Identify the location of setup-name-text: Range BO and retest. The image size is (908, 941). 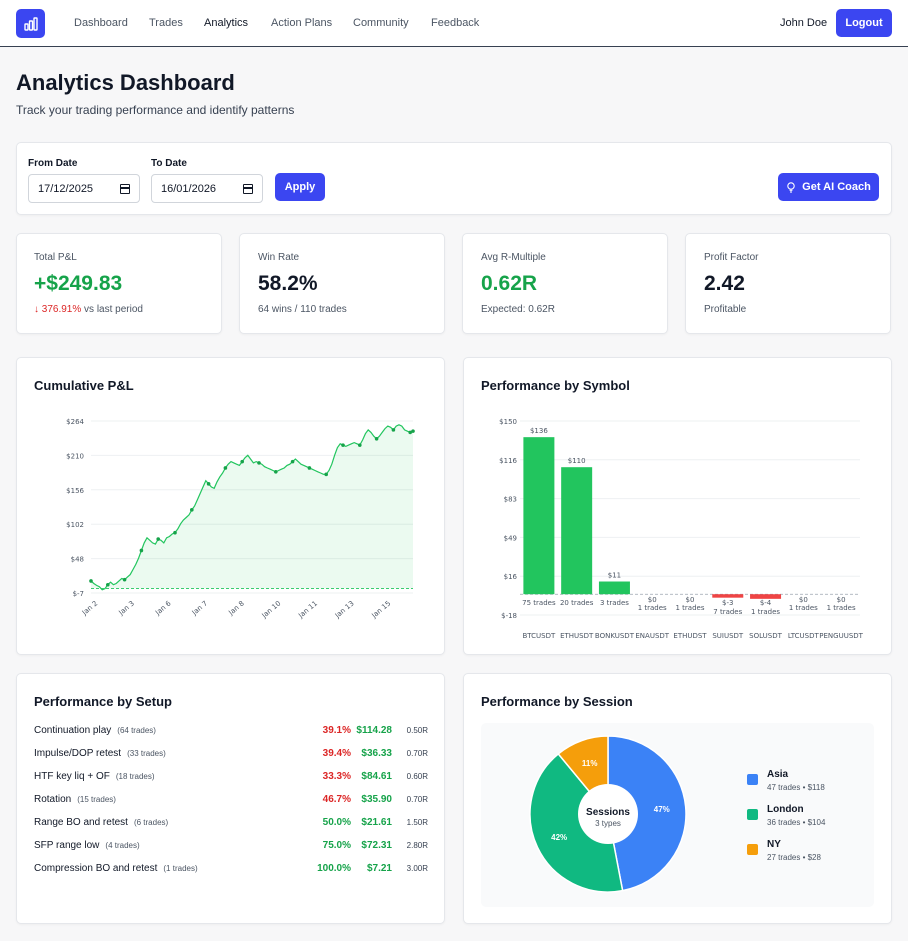
(81, 822).